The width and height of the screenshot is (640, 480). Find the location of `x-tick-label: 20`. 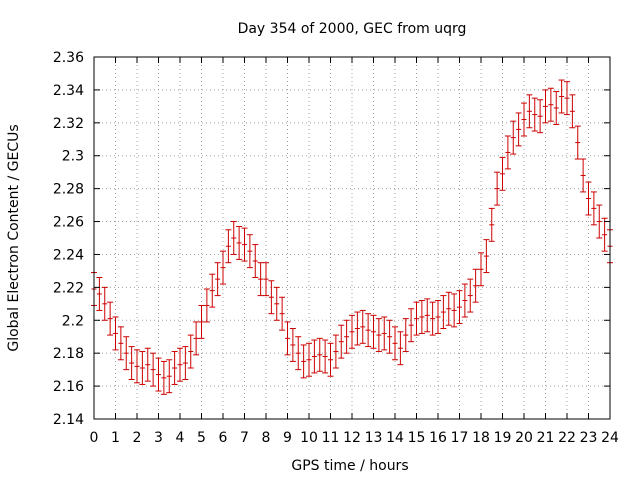

x-tick-label: 20 is located at coordinates (524, 438).